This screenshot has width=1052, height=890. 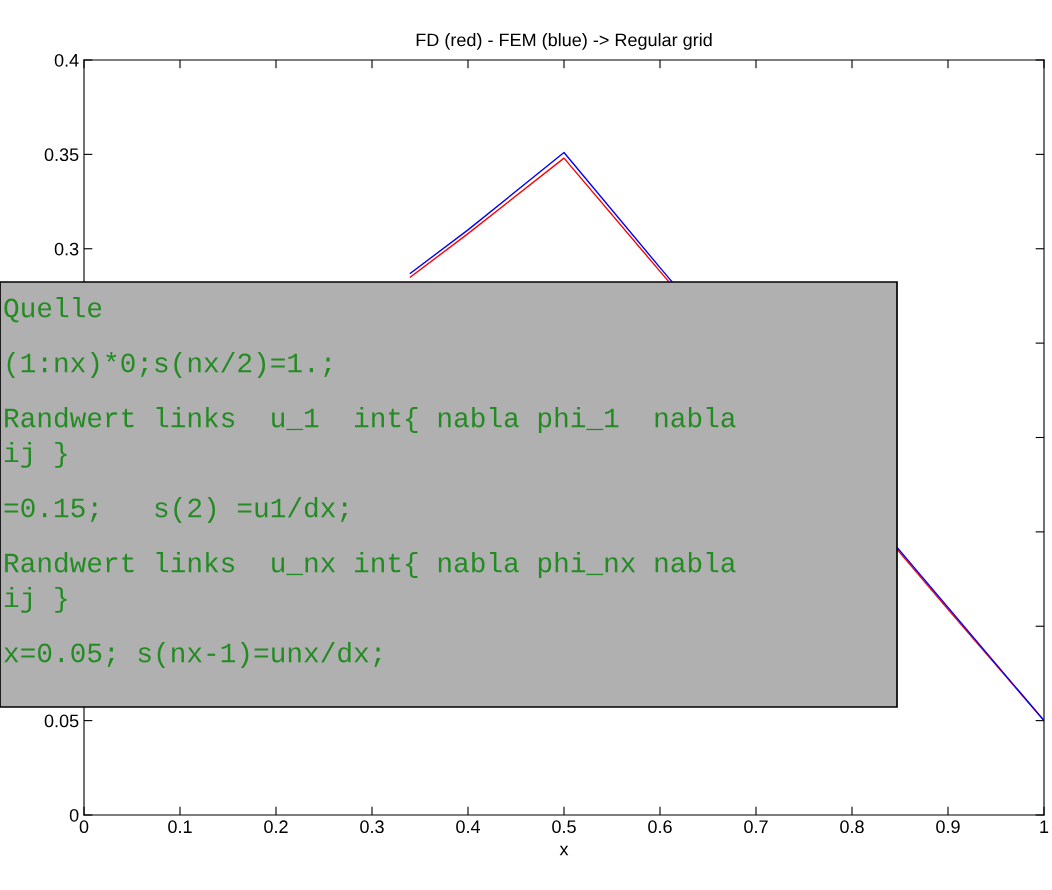 I want to click on y-tick-label: 0.3, so click(x=66, y=249).